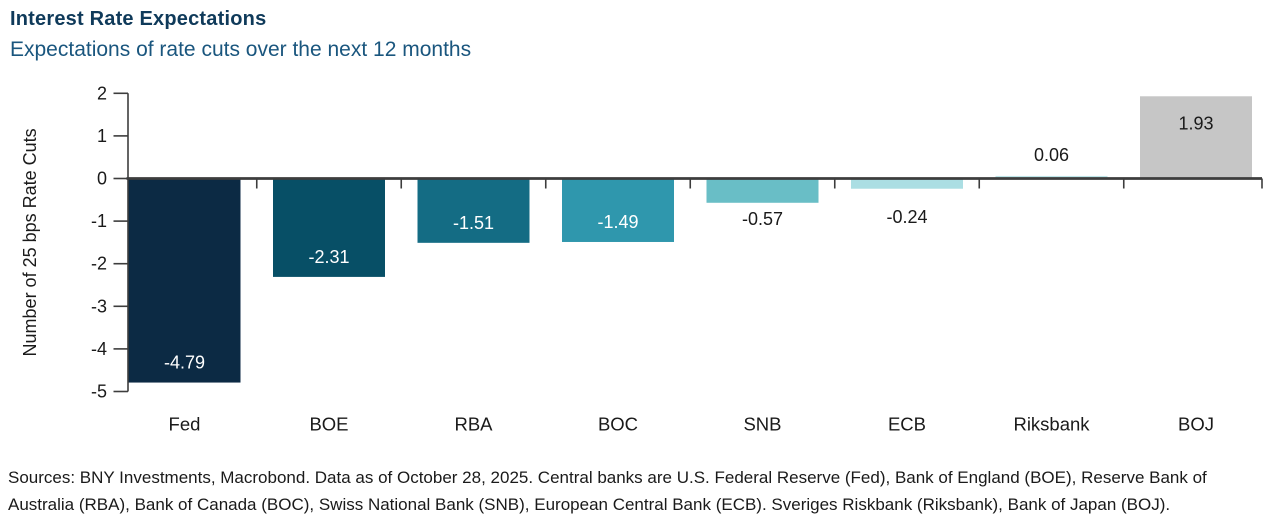 This screenshot has height=528, width=1280. I want to click on y-tick-label-2: 2, so click(102, 93).